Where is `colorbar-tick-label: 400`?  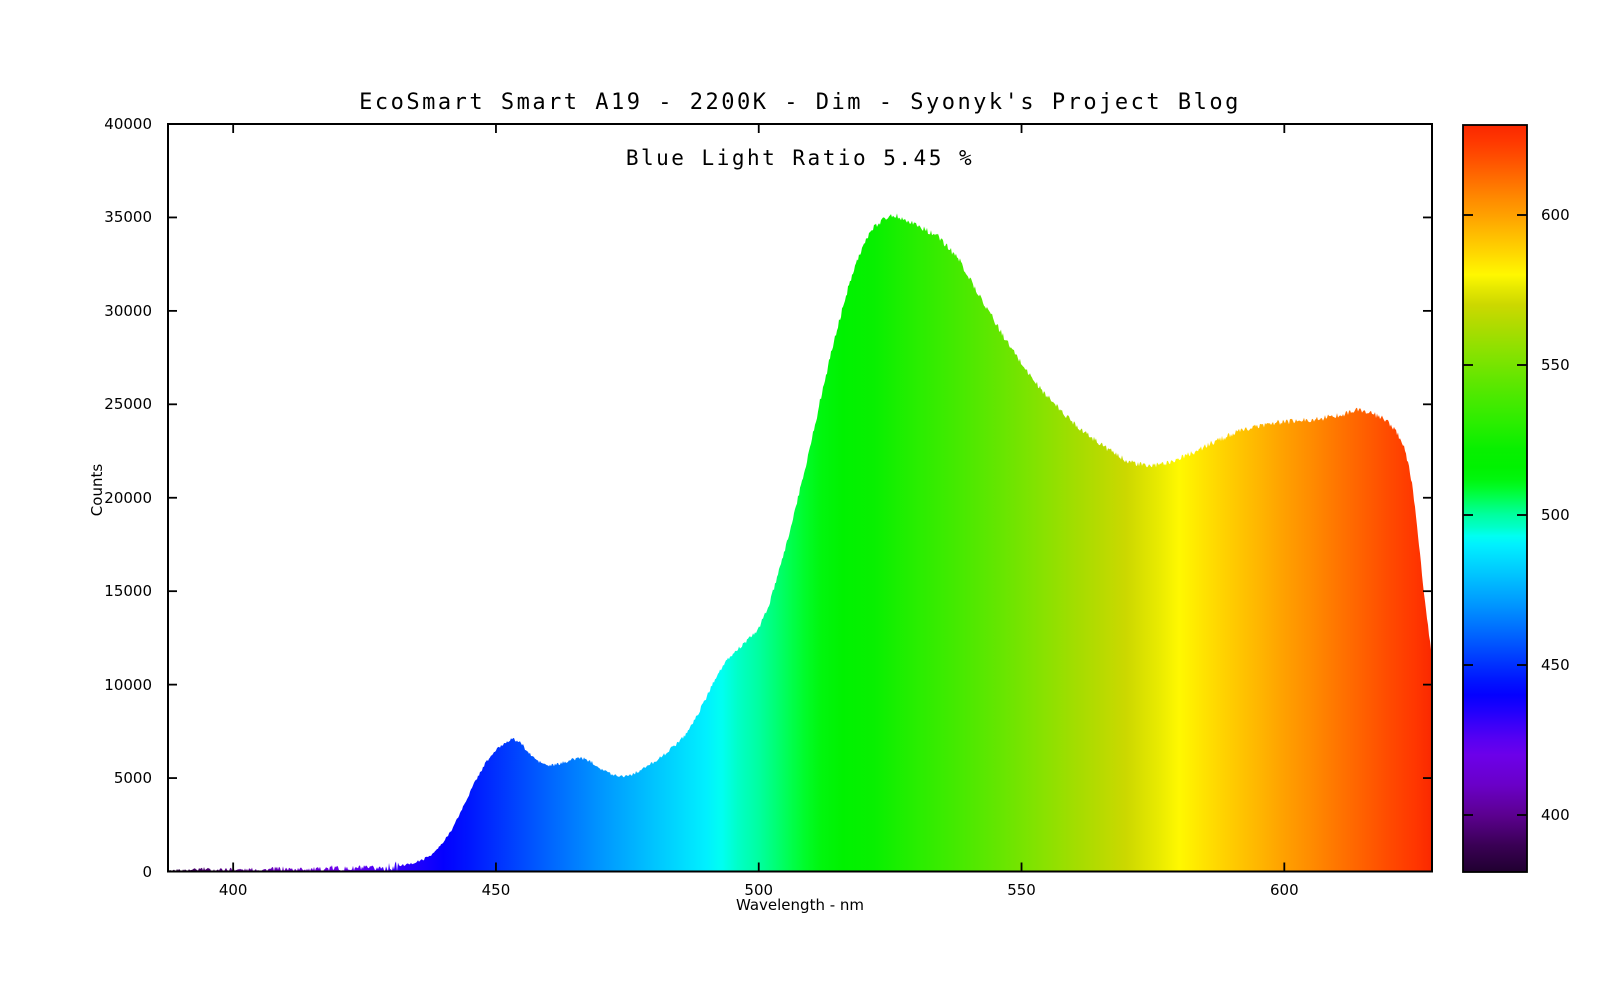
colorbar-tick-label: 400 is located at coordinates (1555, 815).